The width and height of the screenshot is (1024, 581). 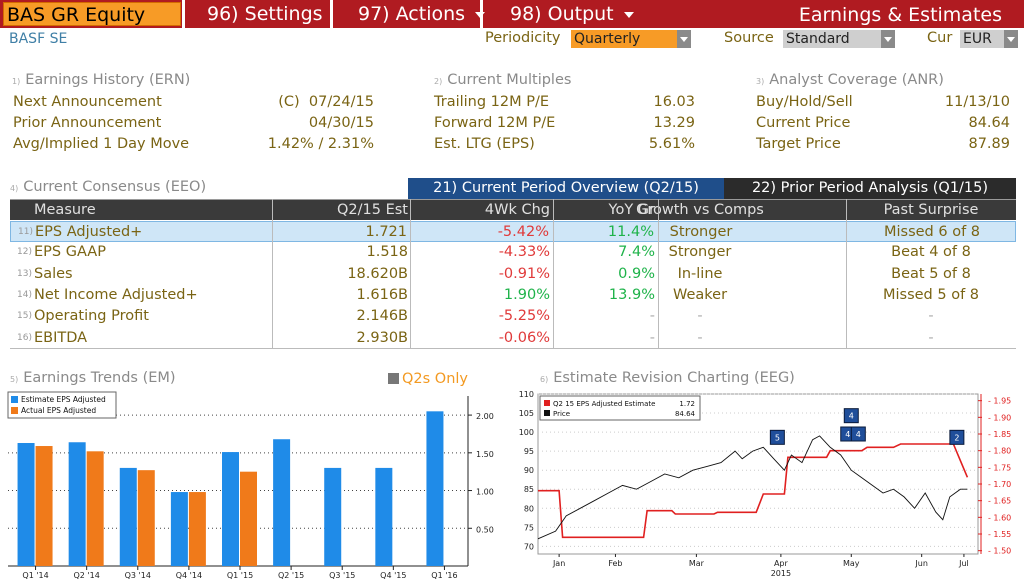 What do you see at coordinates (999, 467) in the screenshot?
I see `right-tick-label: - 1.75` at bounding box center [999, 467].